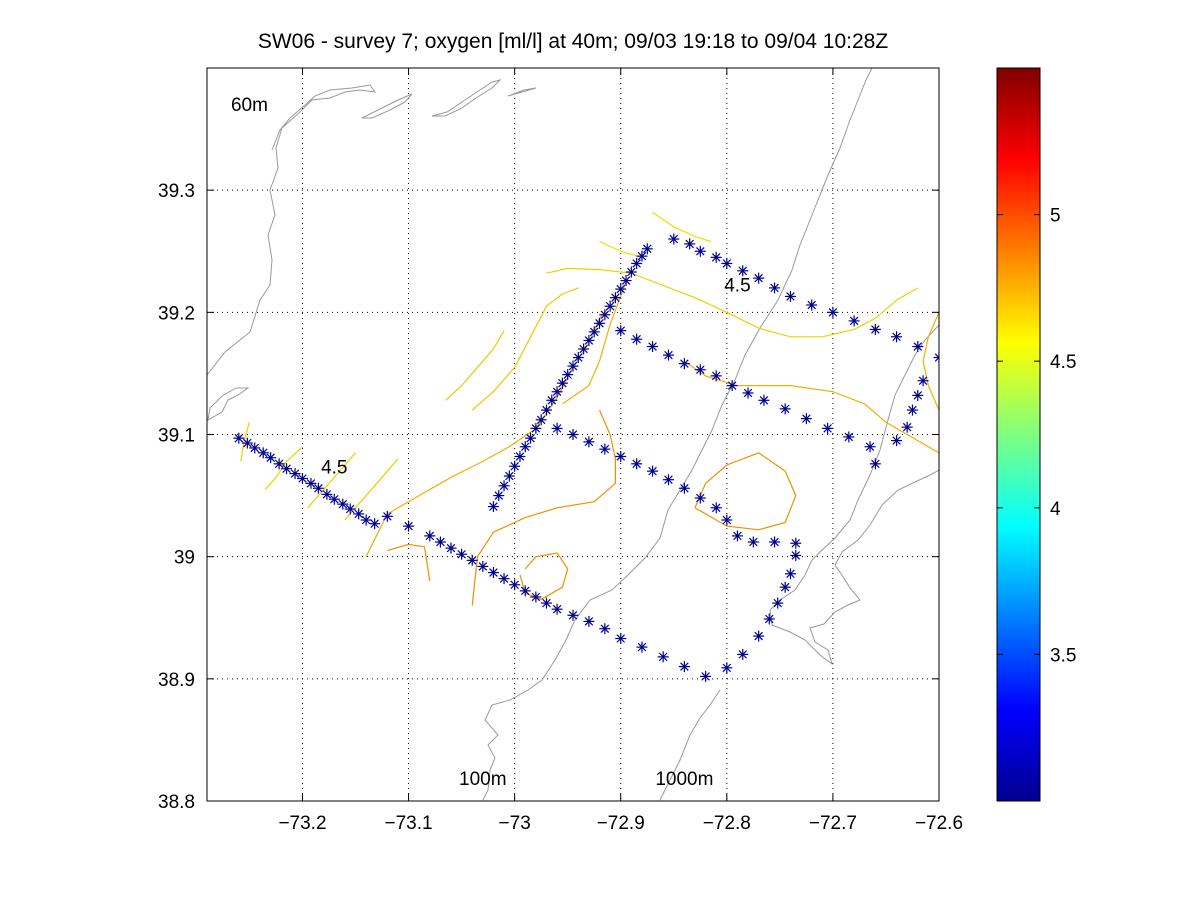 The width and height of the screenshot is (1201, 901). I want to click on x-tick-label: −72.7, so click(833, 823).